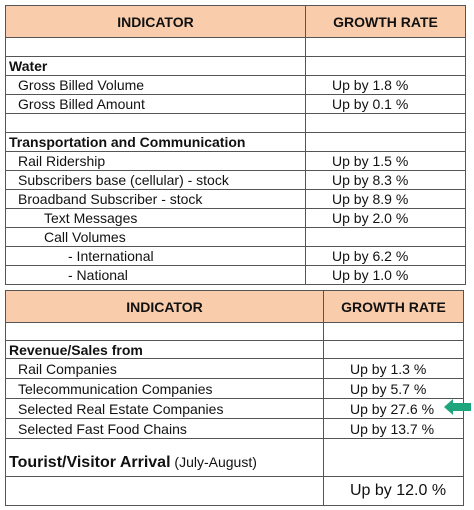 This screenshot has width=474, height=510. I want to click on highlight-arrow, so click(457, 407).